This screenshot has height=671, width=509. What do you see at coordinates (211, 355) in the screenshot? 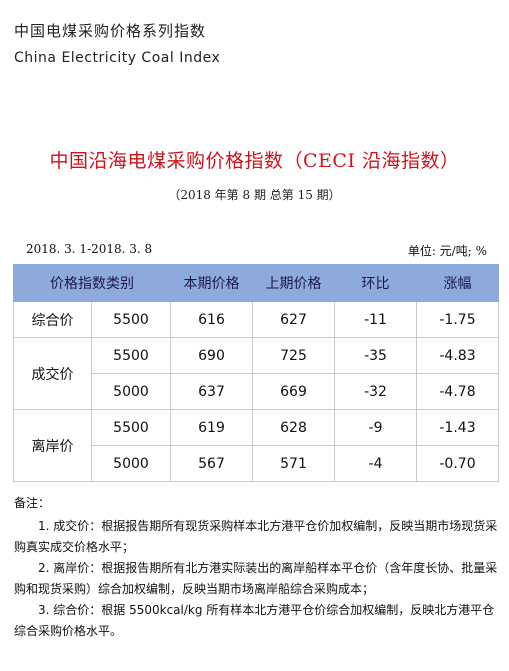
I see `current-cell: 690` at bounding box center [211, 355].